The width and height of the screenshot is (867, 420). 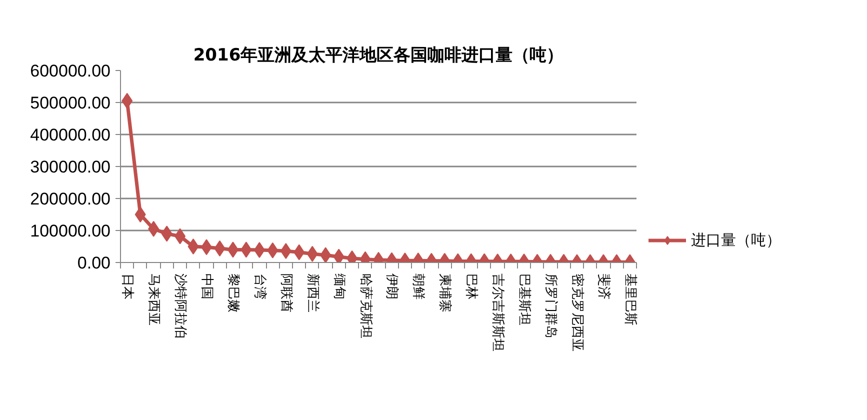 I want to click on x-tick-label: 所罗门群岛, so click(x=551, y=306).